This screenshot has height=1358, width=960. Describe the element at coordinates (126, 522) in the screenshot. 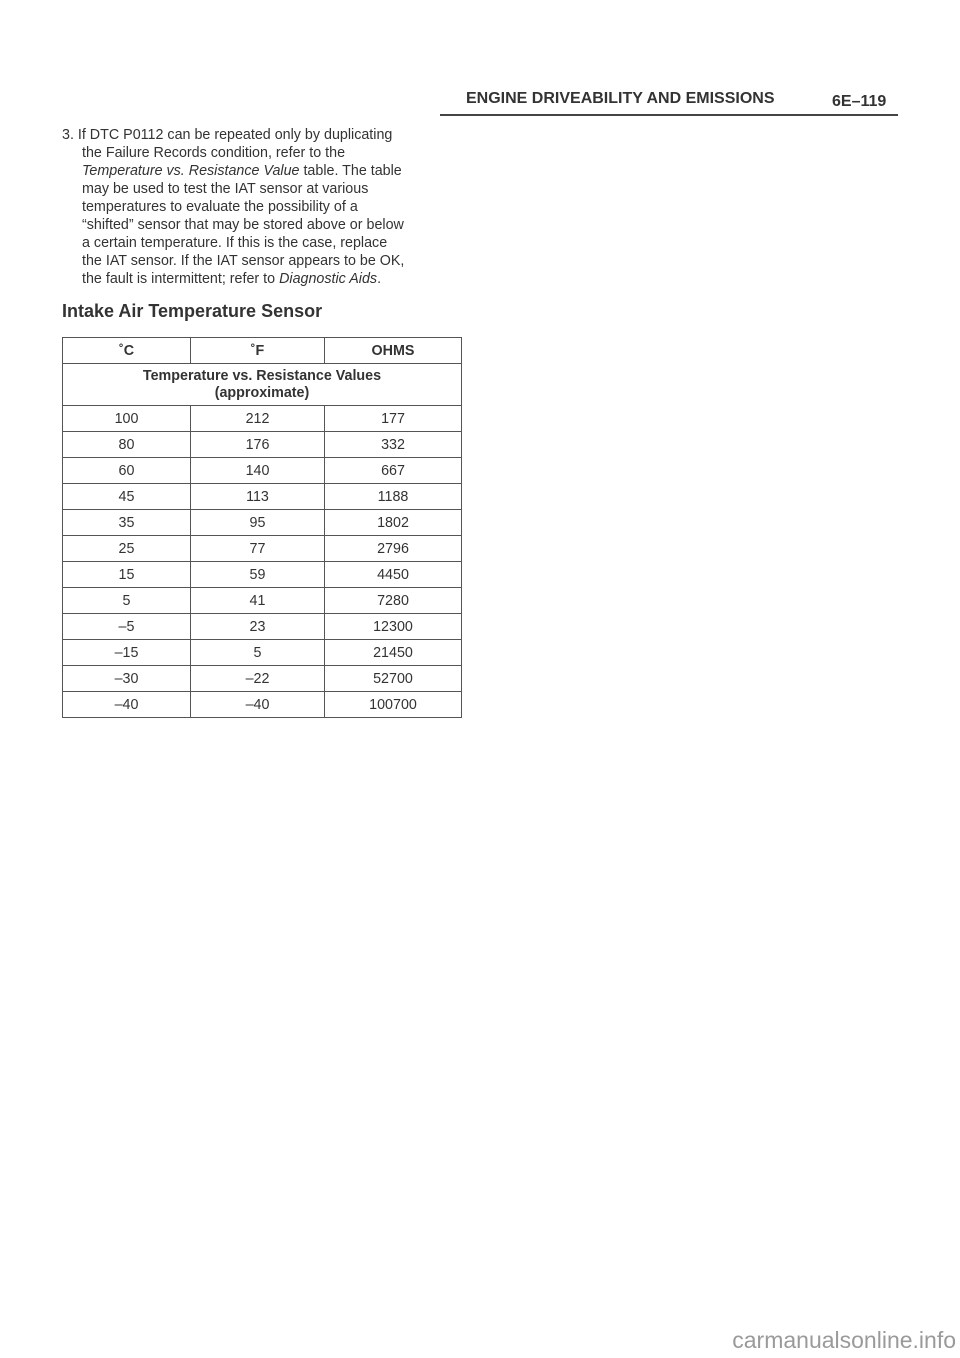

I see `celsius-cell: 35` at that location.